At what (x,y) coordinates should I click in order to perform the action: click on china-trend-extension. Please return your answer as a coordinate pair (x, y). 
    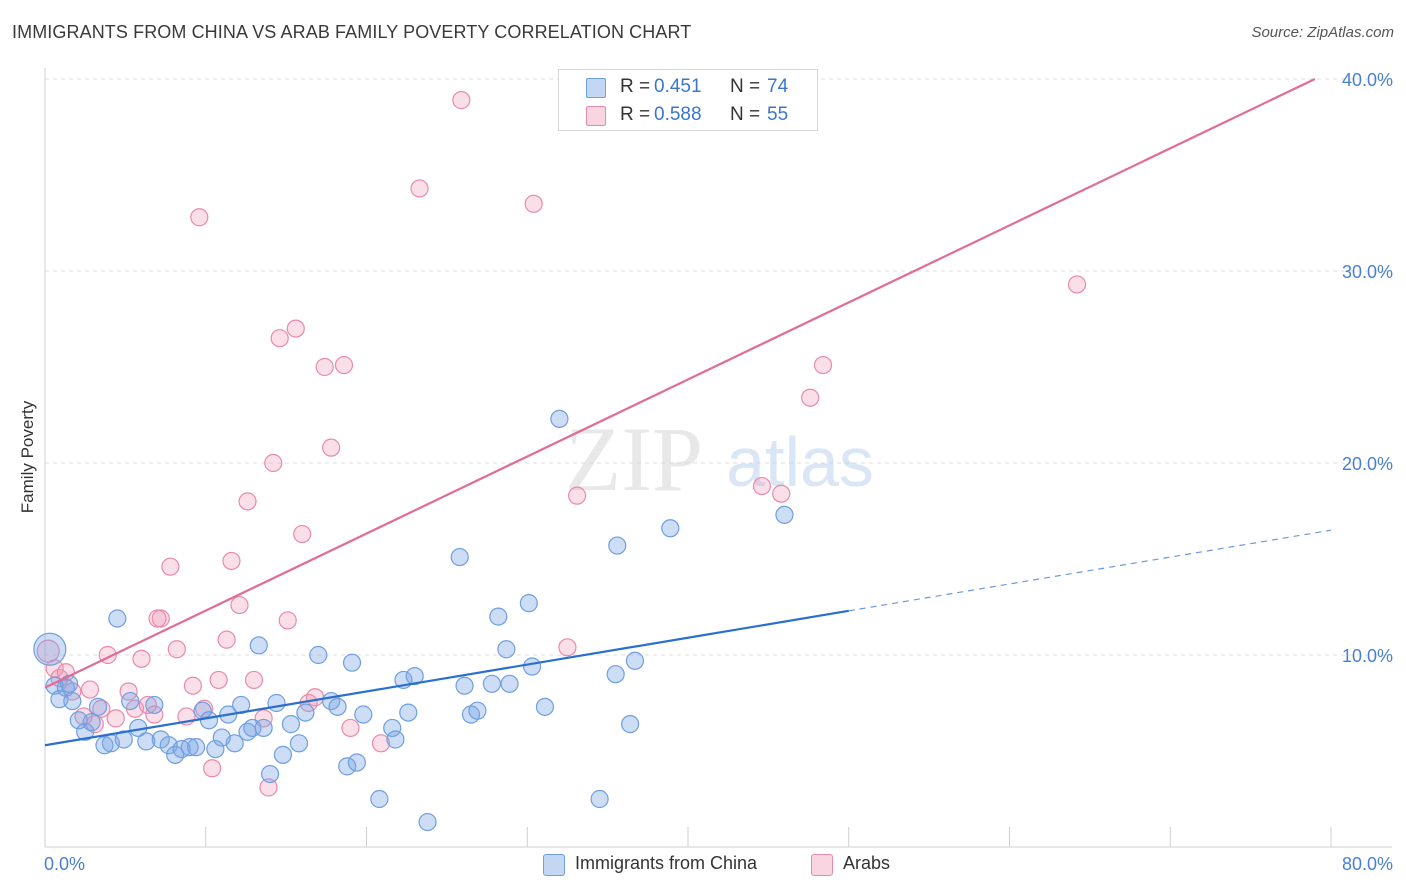
    Looking at the image, I should click on (1090, 570).